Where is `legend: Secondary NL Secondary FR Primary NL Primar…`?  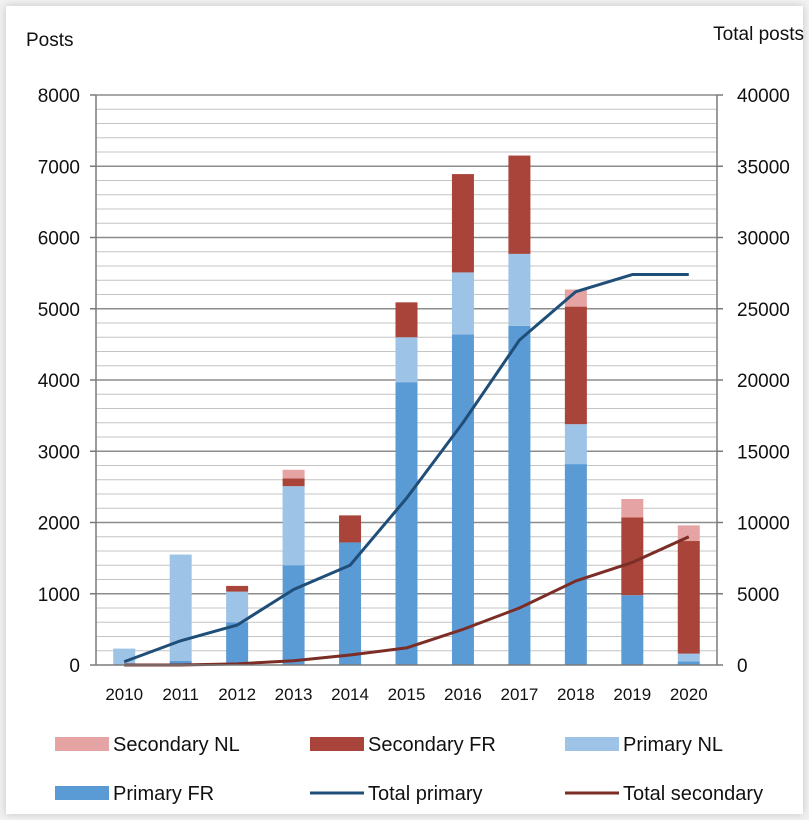
legend: Secondary NL Secondary FR Primary NL Primar… is located at coordinates (409, 769).